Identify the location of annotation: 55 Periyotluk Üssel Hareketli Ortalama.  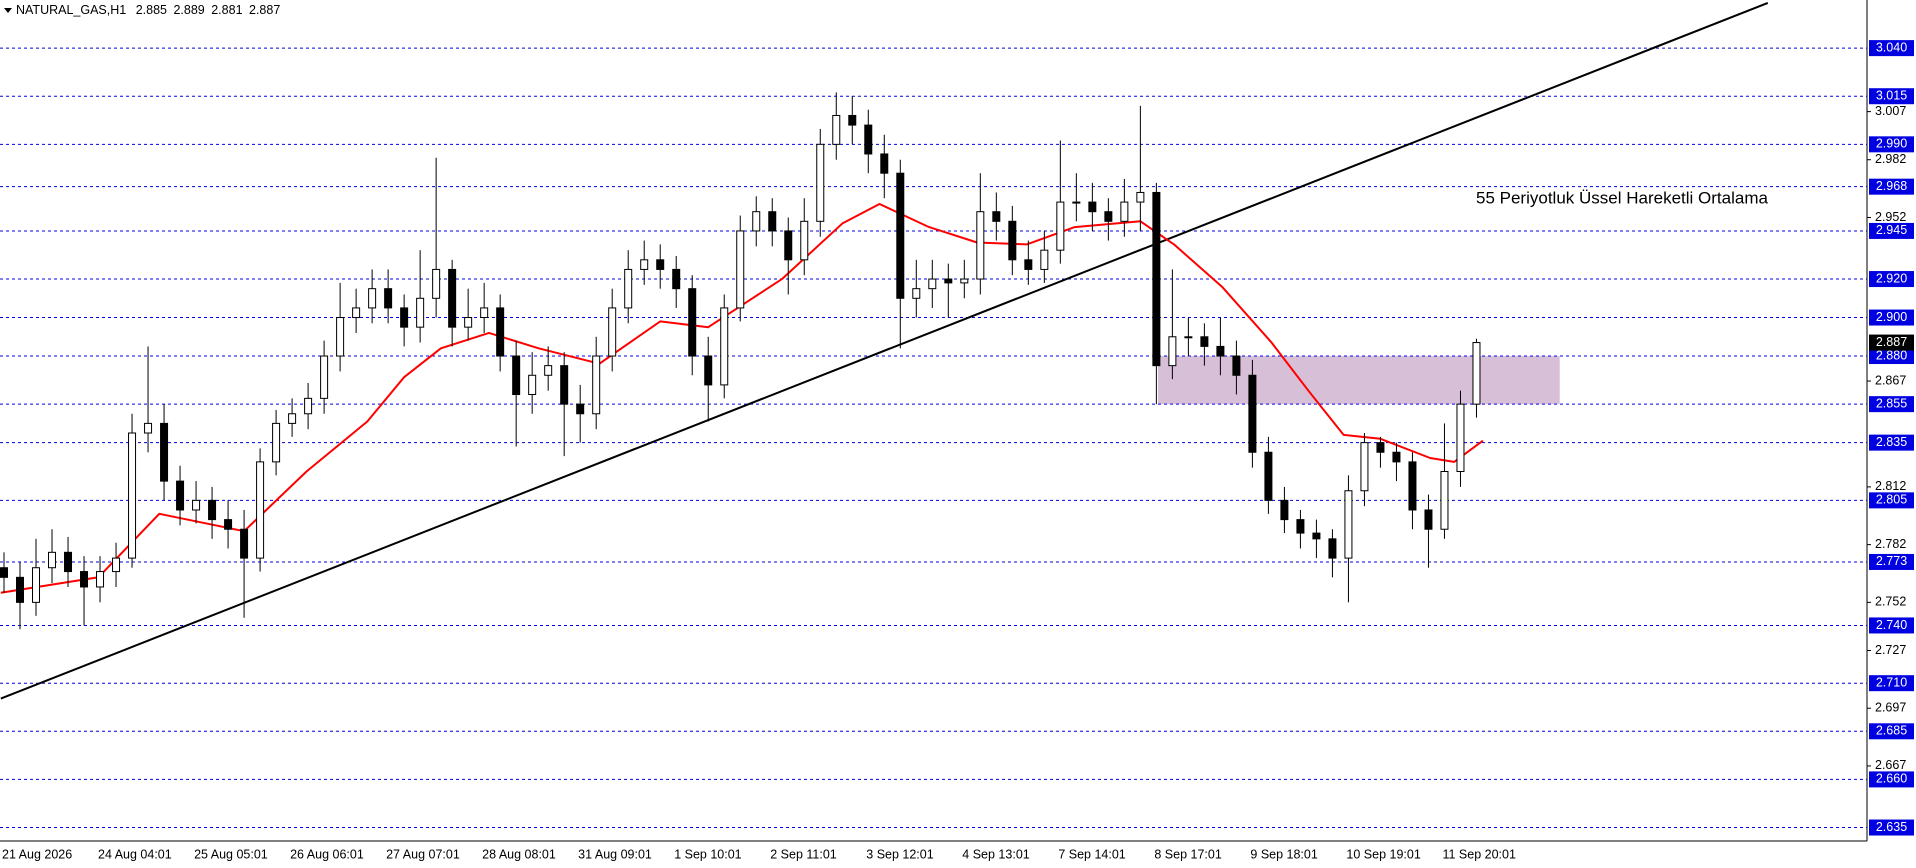
(1622, 197).